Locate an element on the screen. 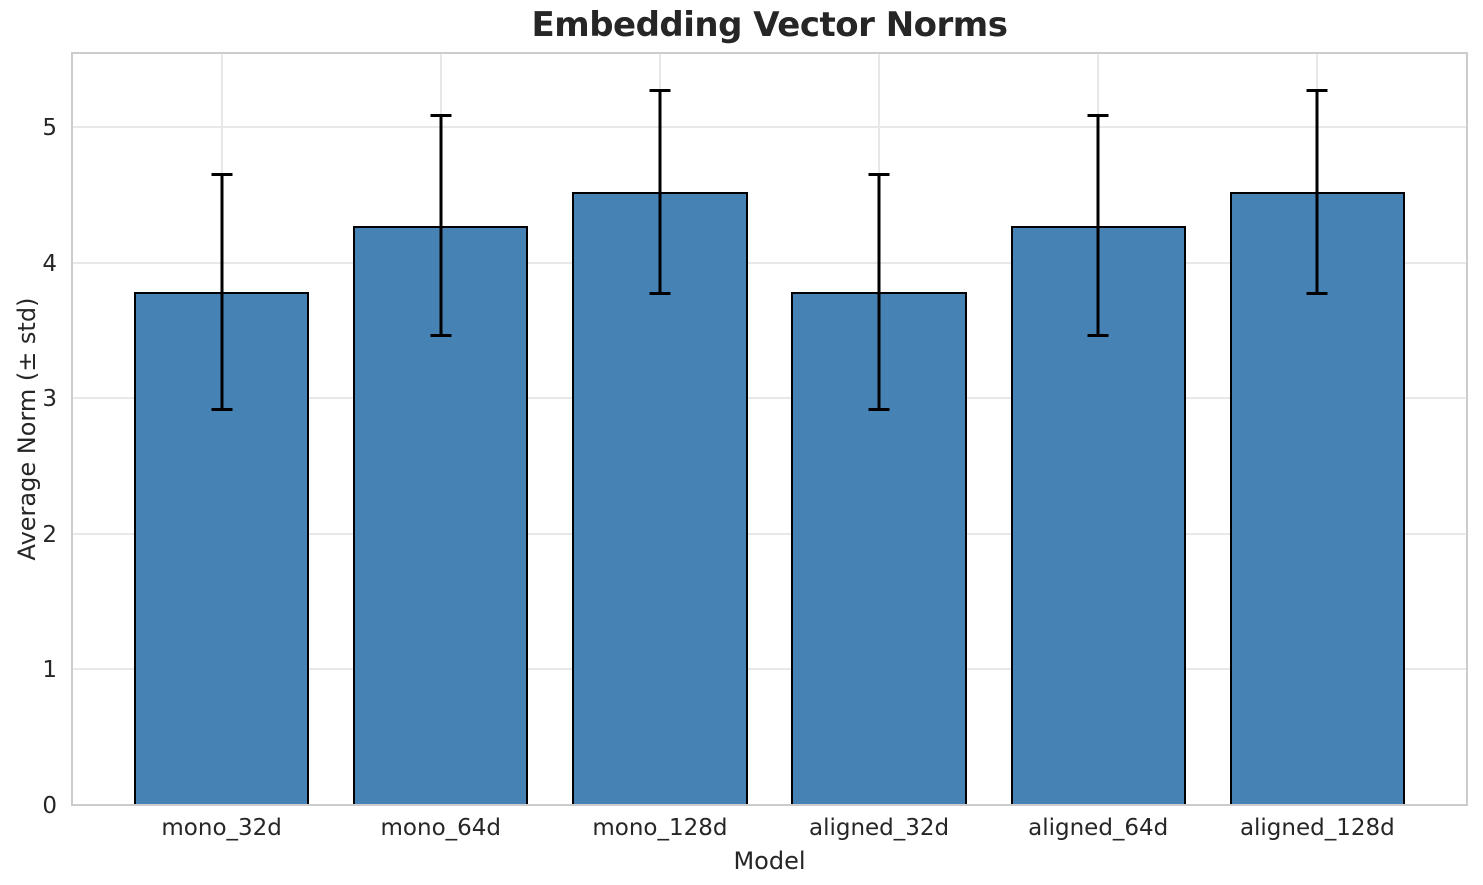 Image resolution: width=1483 pixels, height=885 pixels. x-tick-label: aligned_128d is located at coordinates (1317, 828).